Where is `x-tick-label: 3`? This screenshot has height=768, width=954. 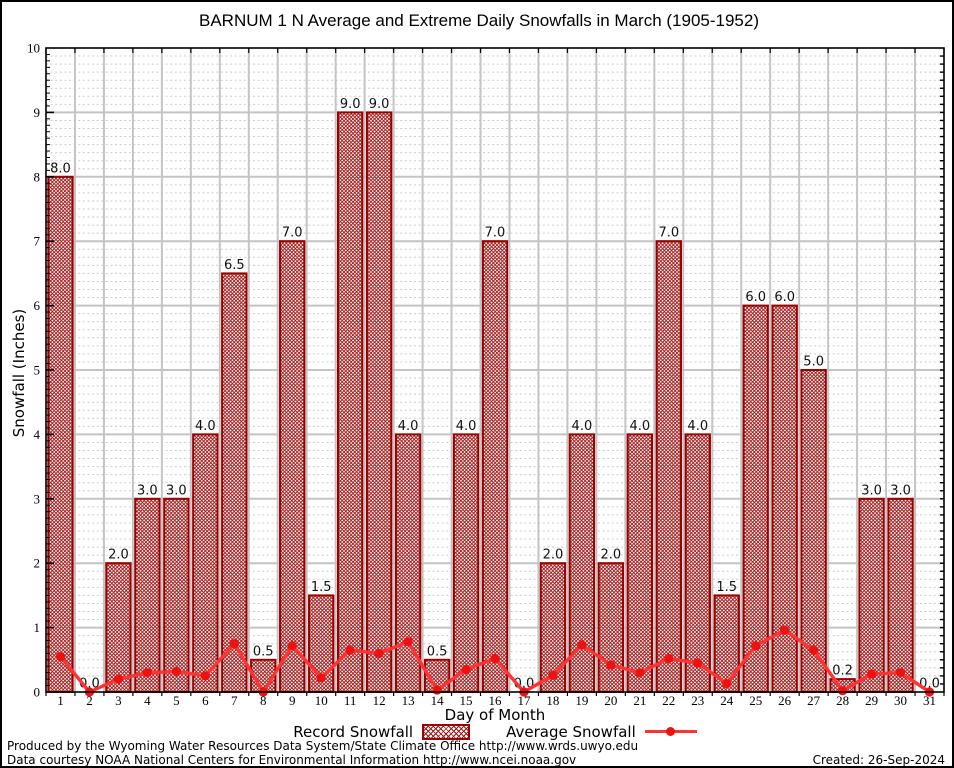
x-tick-label: 3 is located at coordinates (118, 700).